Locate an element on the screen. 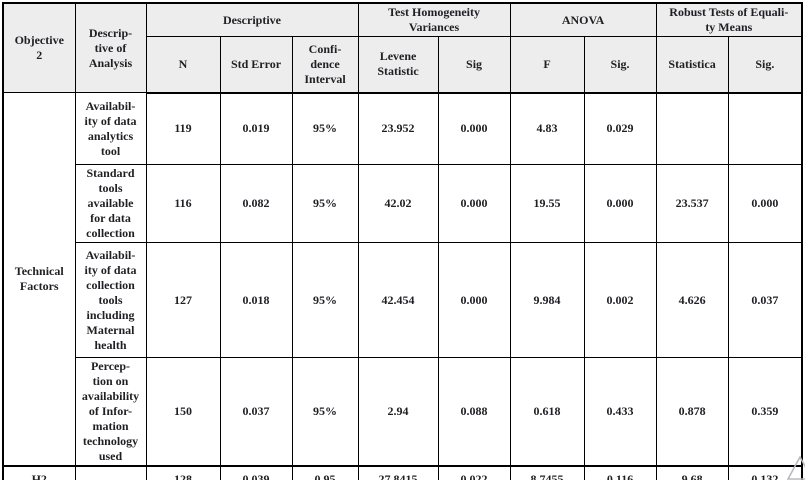 The image size is (805, 480). header-std-error: Std Error is located at coordinates (256, 65).